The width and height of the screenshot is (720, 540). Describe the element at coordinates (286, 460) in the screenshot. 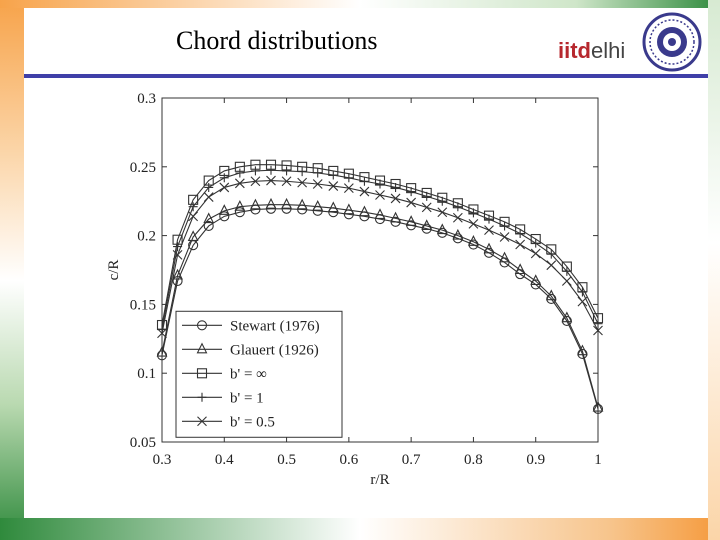

I see `x-tick-label: 0.5` at that location.